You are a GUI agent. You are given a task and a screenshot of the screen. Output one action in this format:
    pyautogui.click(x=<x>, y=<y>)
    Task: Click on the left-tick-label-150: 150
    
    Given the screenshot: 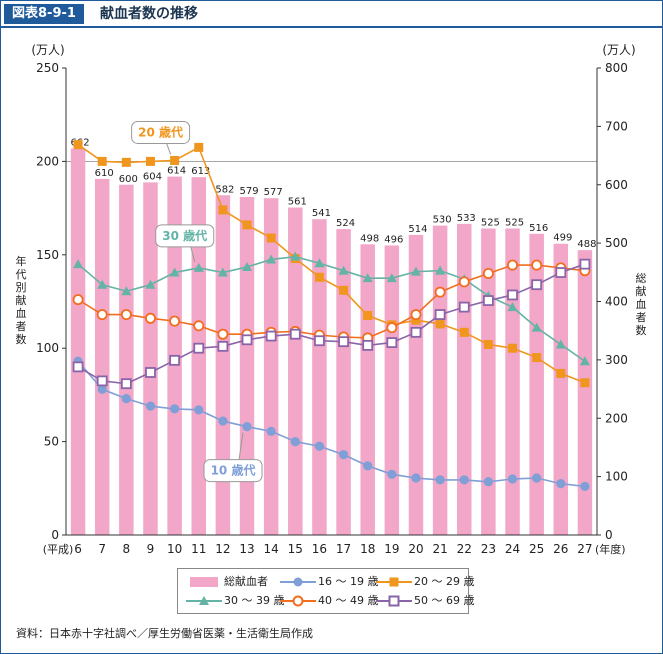 What is the action you would take?
    pyautogui.click(x=47, y=255)
    